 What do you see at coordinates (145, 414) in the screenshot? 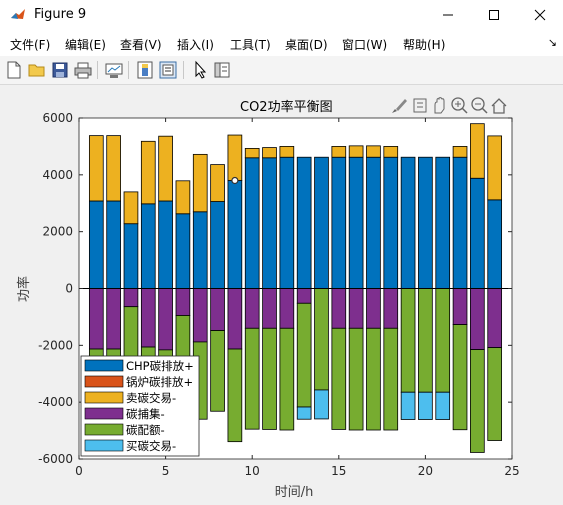
I see `legend-label: 碳捕集-` at bounding box center [145, 414].